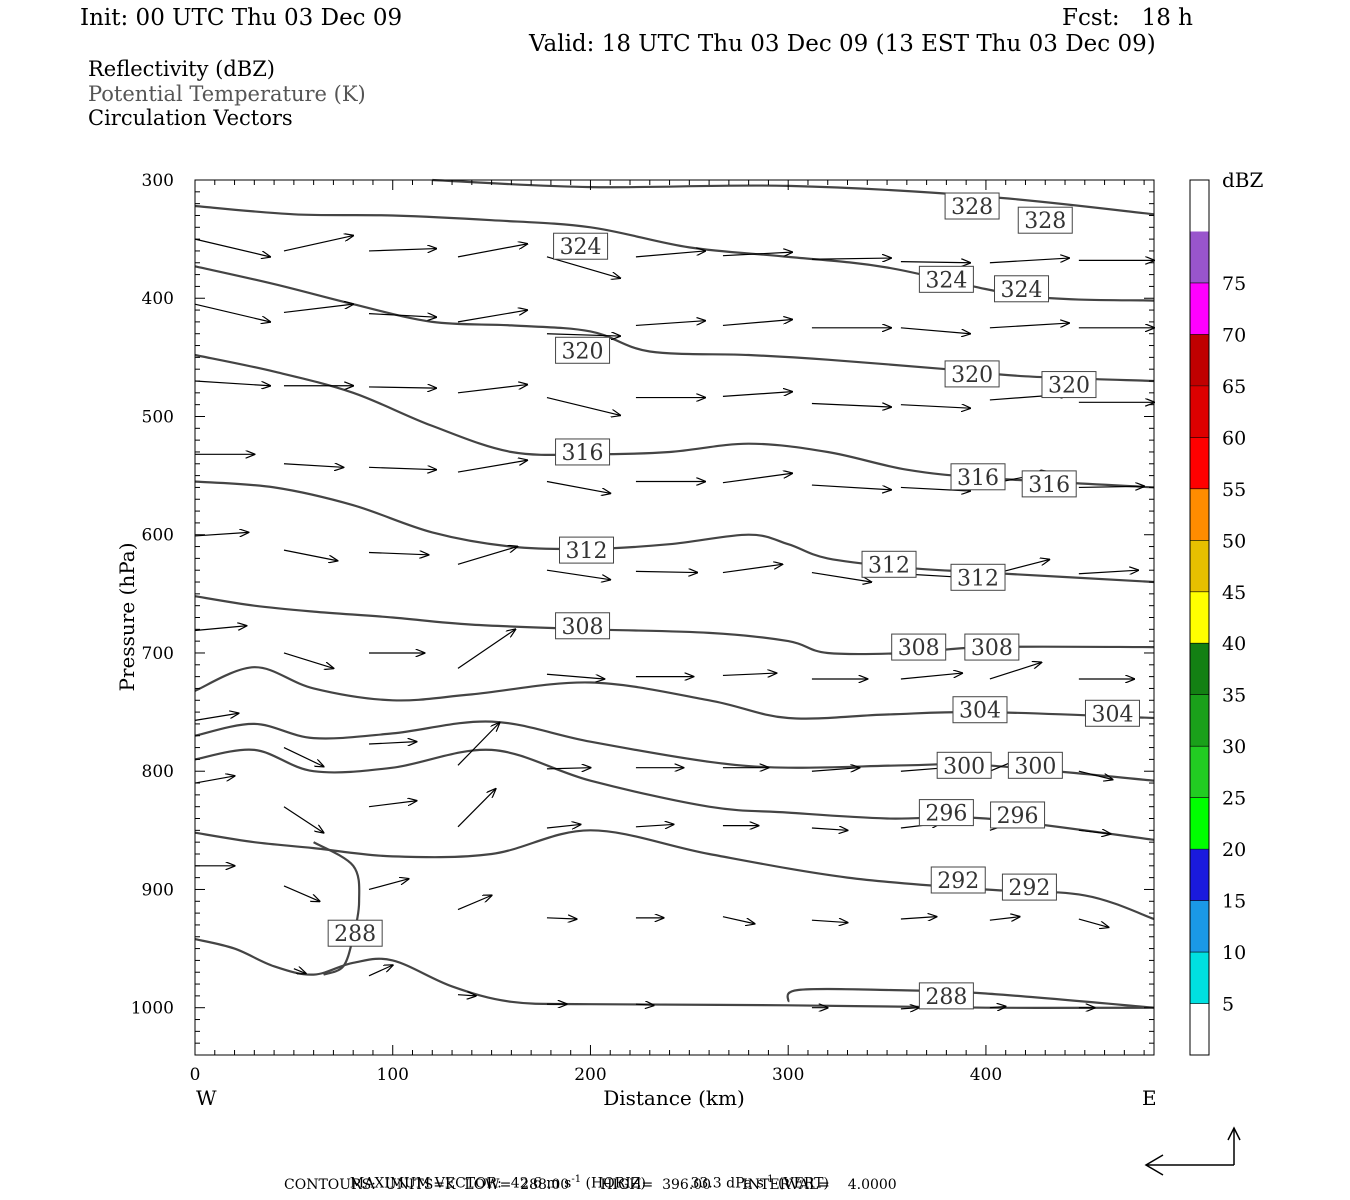  What do you see at coordinates (1243, 180) in the screenshot?
I see `colorbar-title: dBZ` at bounding box center [1243, 180].